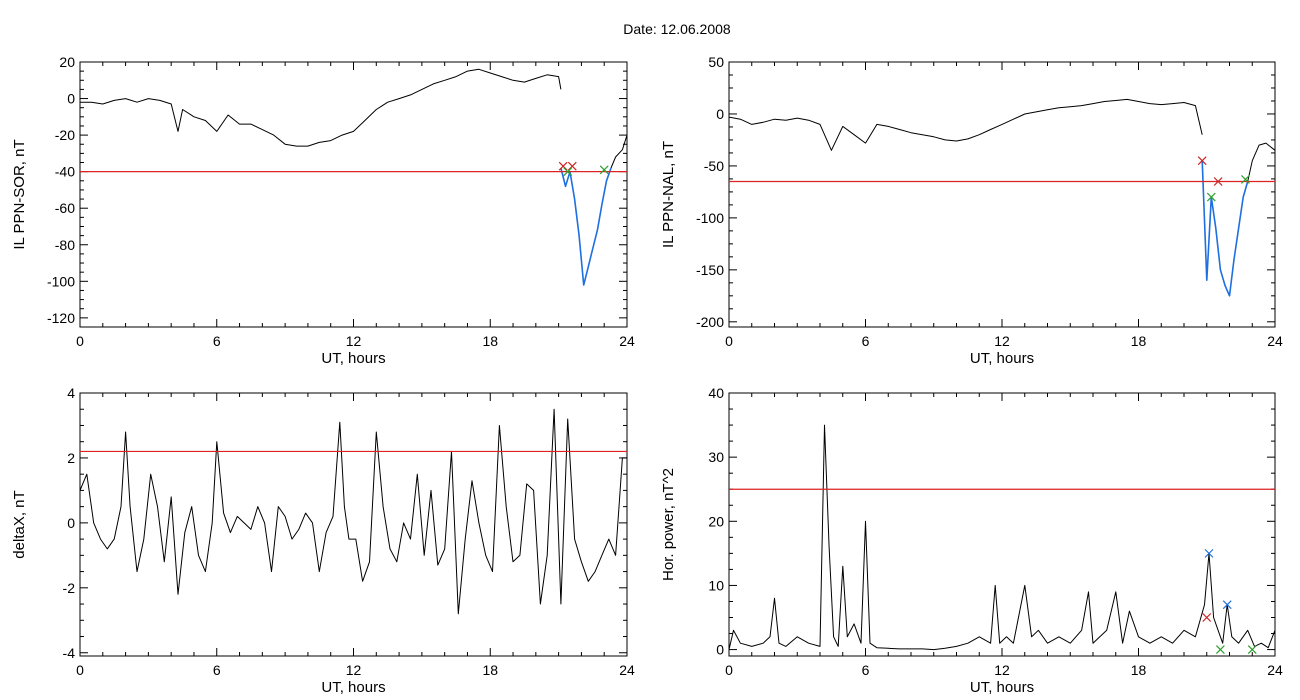  I want to click on figure-title: Date: 12.06.2008, so click(677, 29).